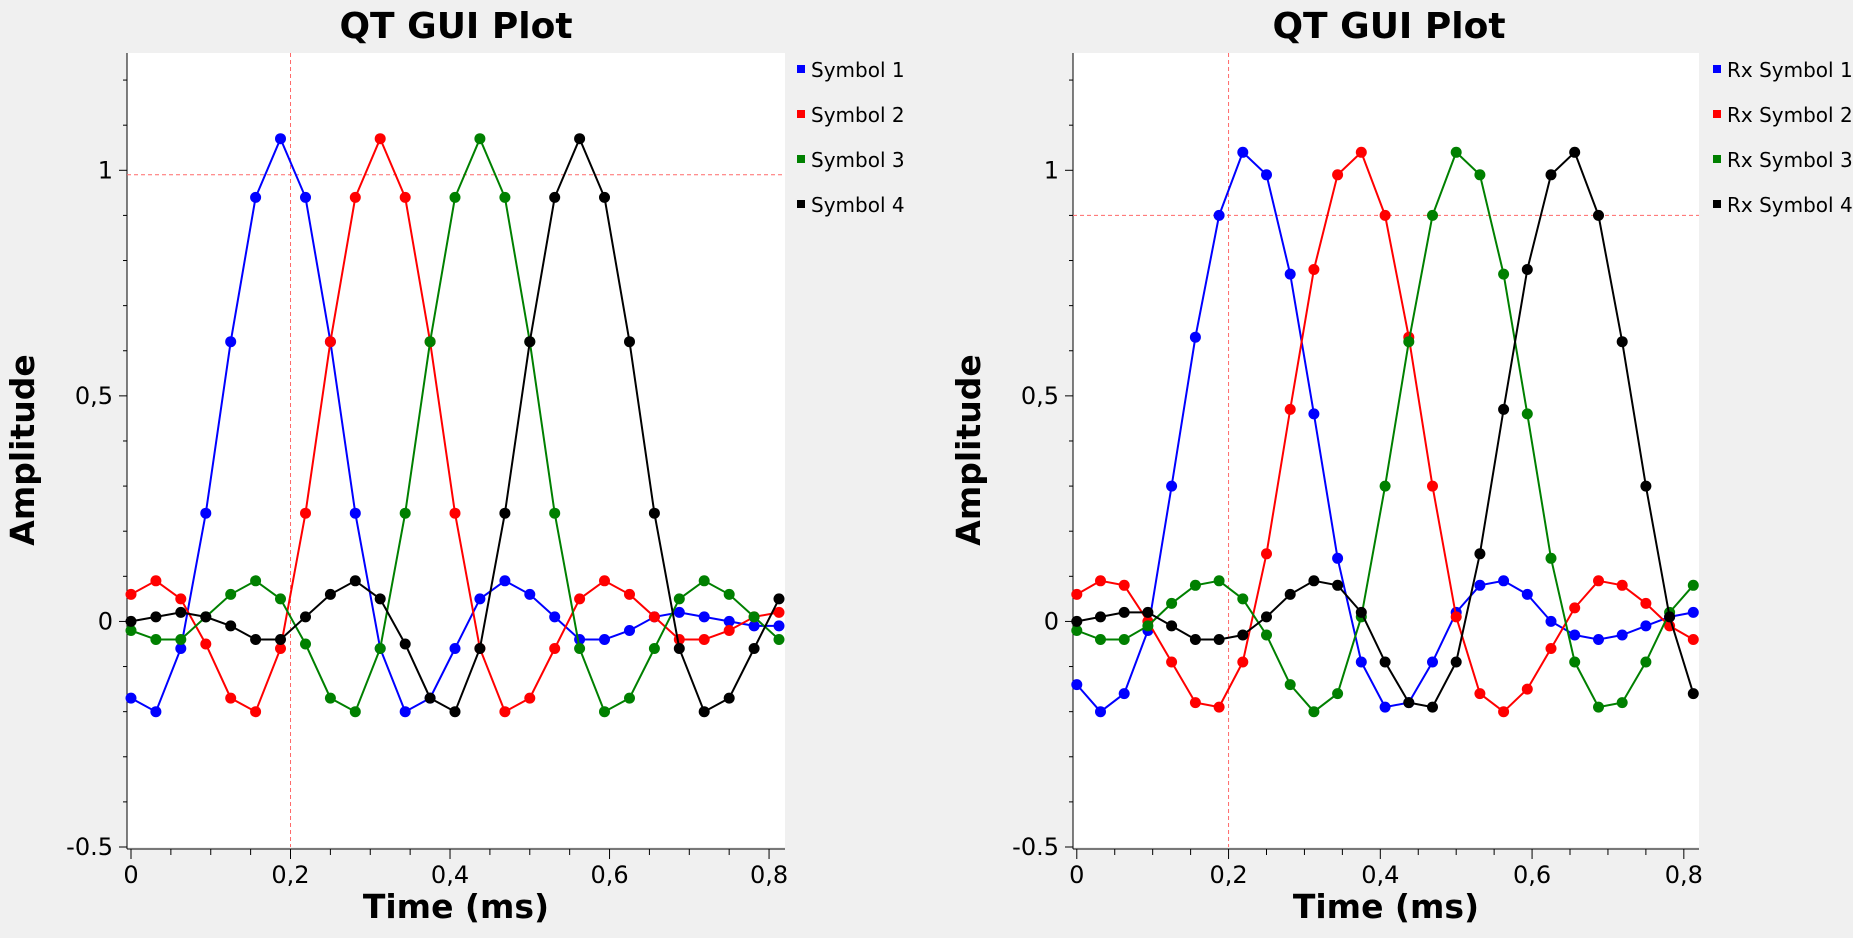  Describe the element at coordinates (858, 115) in the screenshot. I see `legend-label: Symbol 2` at that location.